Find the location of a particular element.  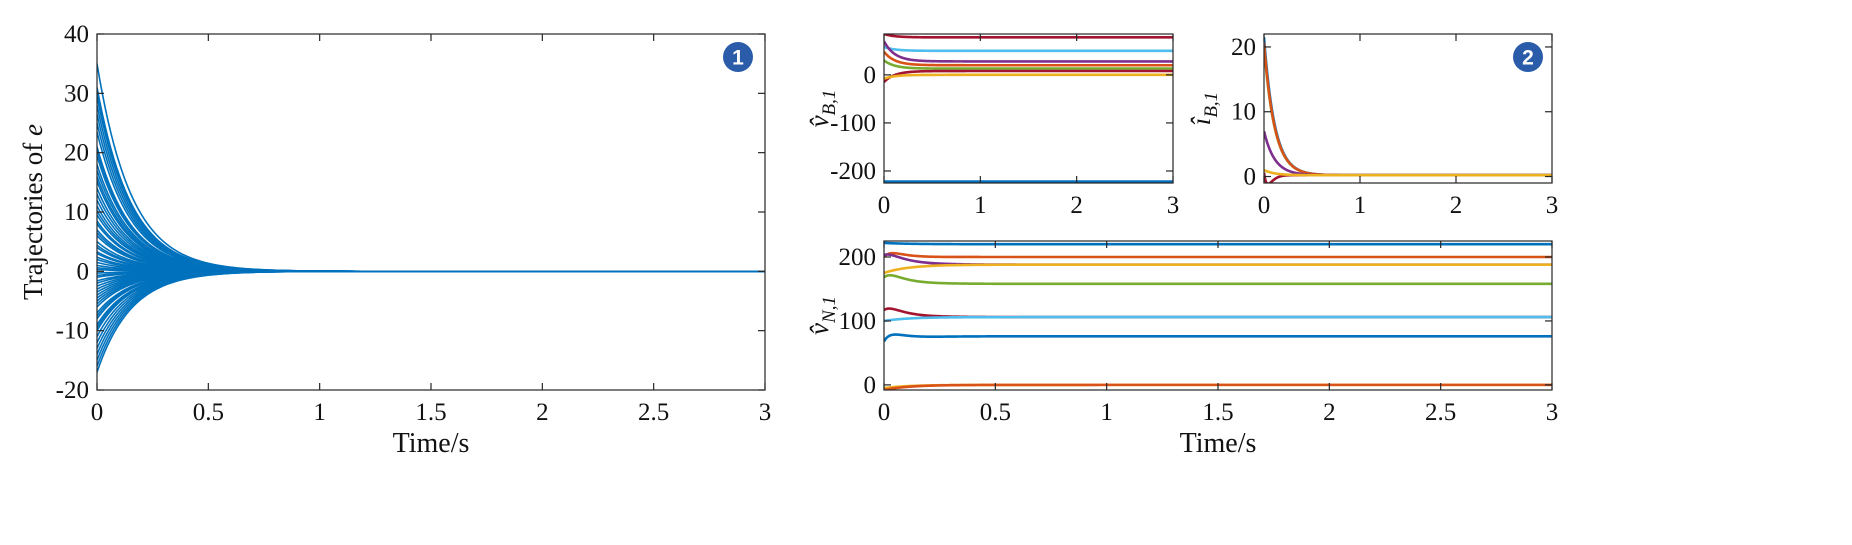

y-axis-label-main: Trajectories of is located at coordinates (33, 218).